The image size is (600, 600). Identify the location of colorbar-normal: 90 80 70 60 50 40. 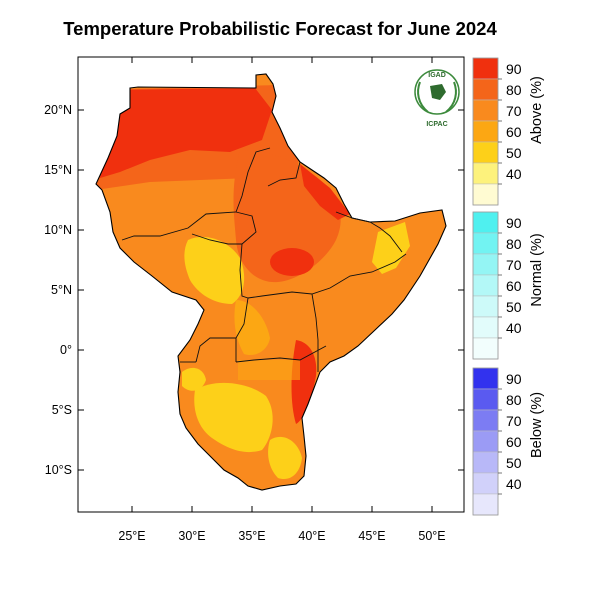
(497, 285).